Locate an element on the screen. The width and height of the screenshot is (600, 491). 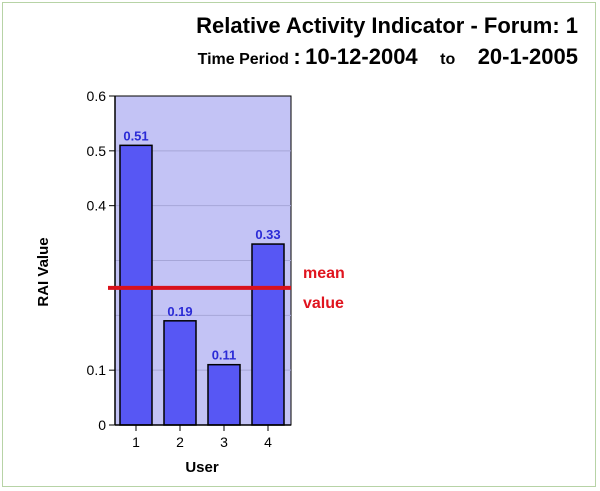
bar-value-label: 0.11 is located at coordinates (224, 355).